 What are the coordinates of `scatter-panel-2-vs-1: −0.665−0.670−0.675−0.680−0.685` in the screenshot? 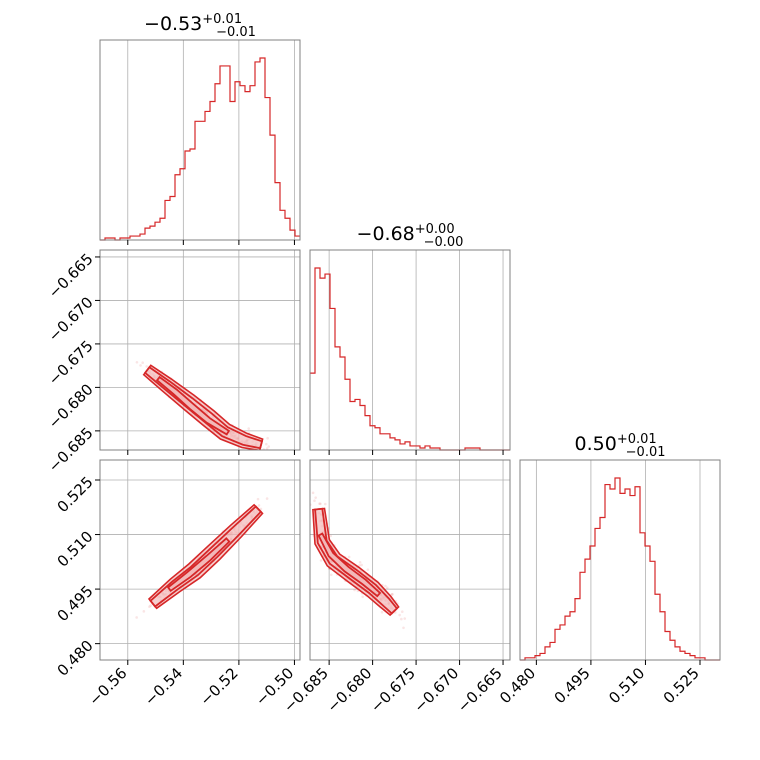 It's located at (173, 362).